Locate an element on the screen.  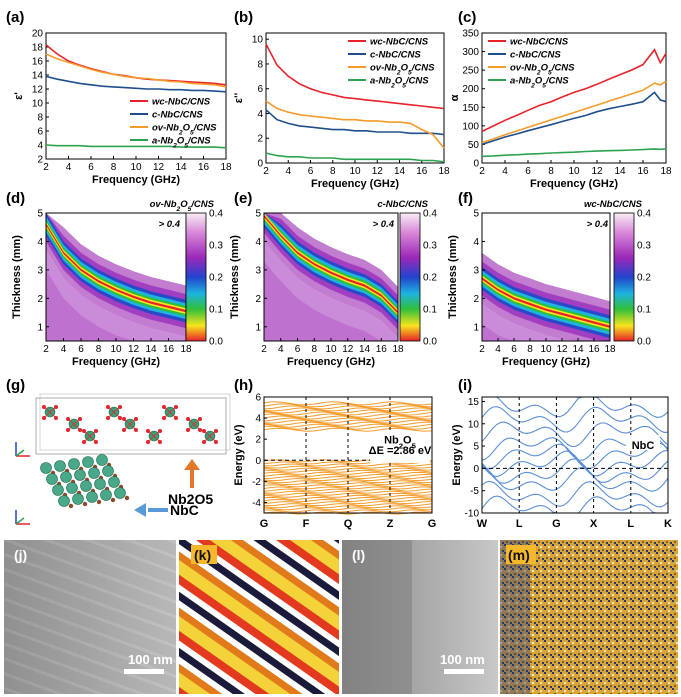
y-tick-label: 14 is located at coordinates (38, 76).